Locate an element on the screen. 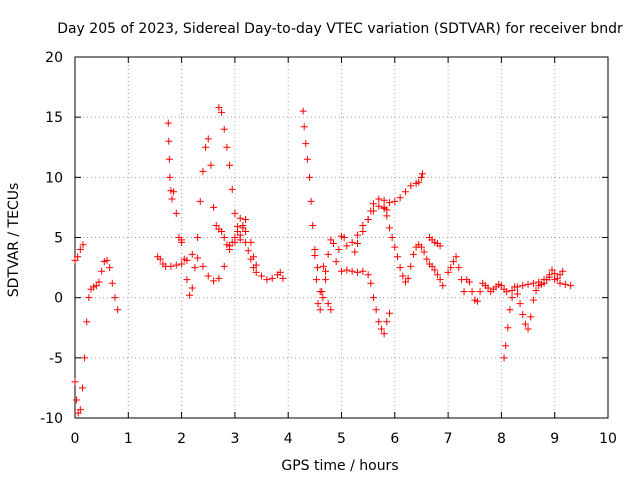  x-tick-label: 5 is located at coordinates (341, 439).